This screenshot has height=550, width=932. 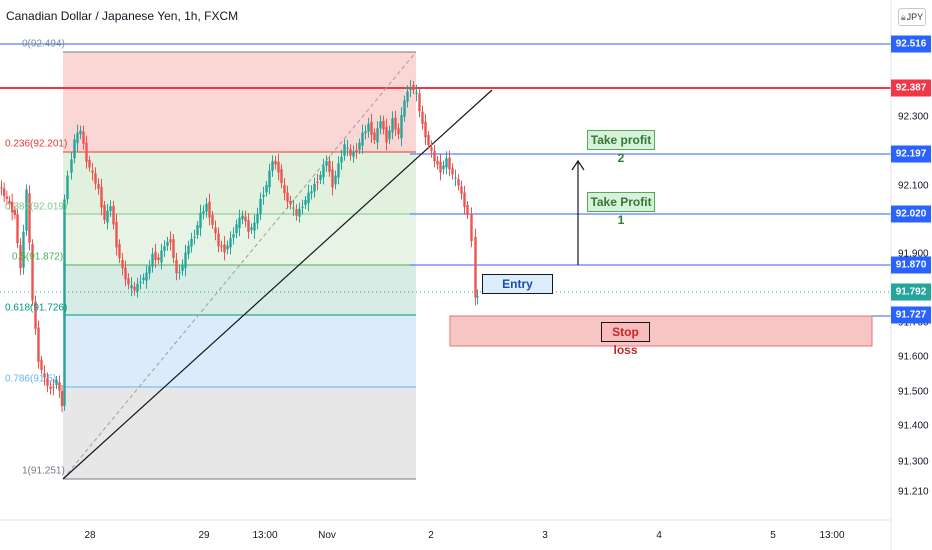 I want to click on target-arrow-head, so click(x=578, y=165).